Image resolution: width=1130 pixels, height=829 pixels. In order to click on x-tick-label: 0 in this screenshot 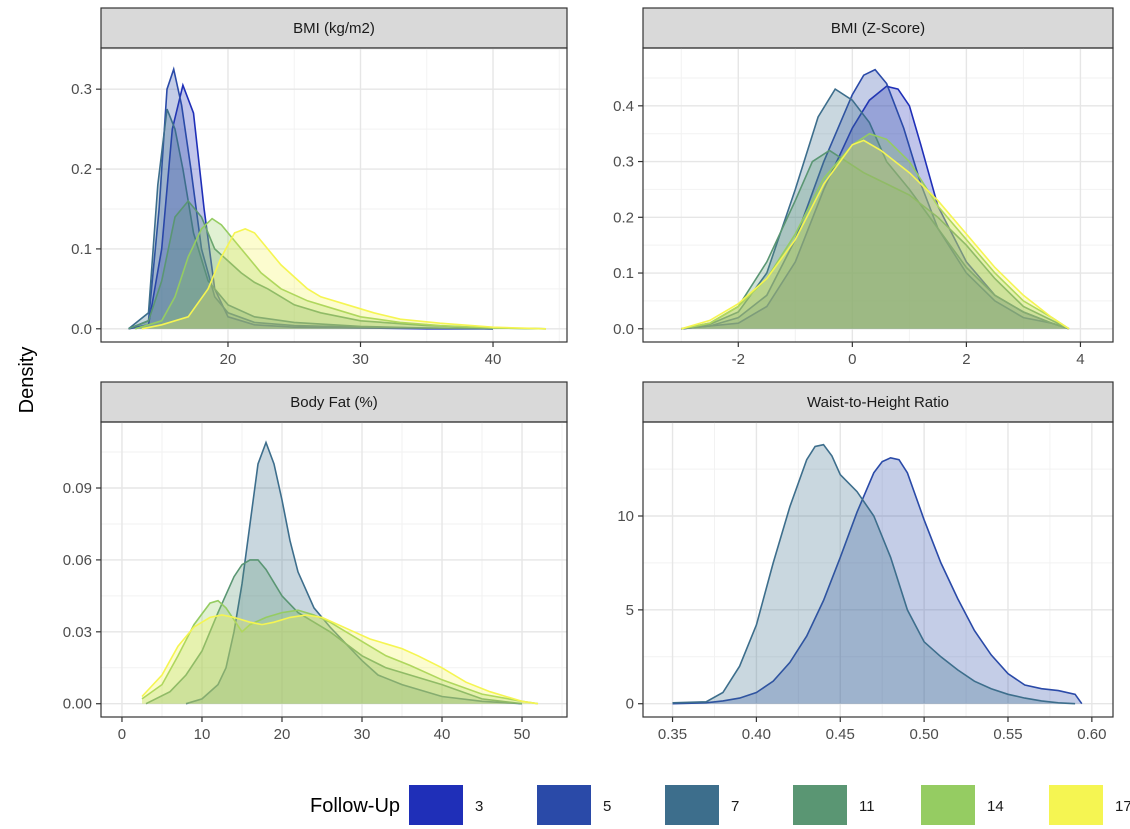, I will do `click(852, 359)`.